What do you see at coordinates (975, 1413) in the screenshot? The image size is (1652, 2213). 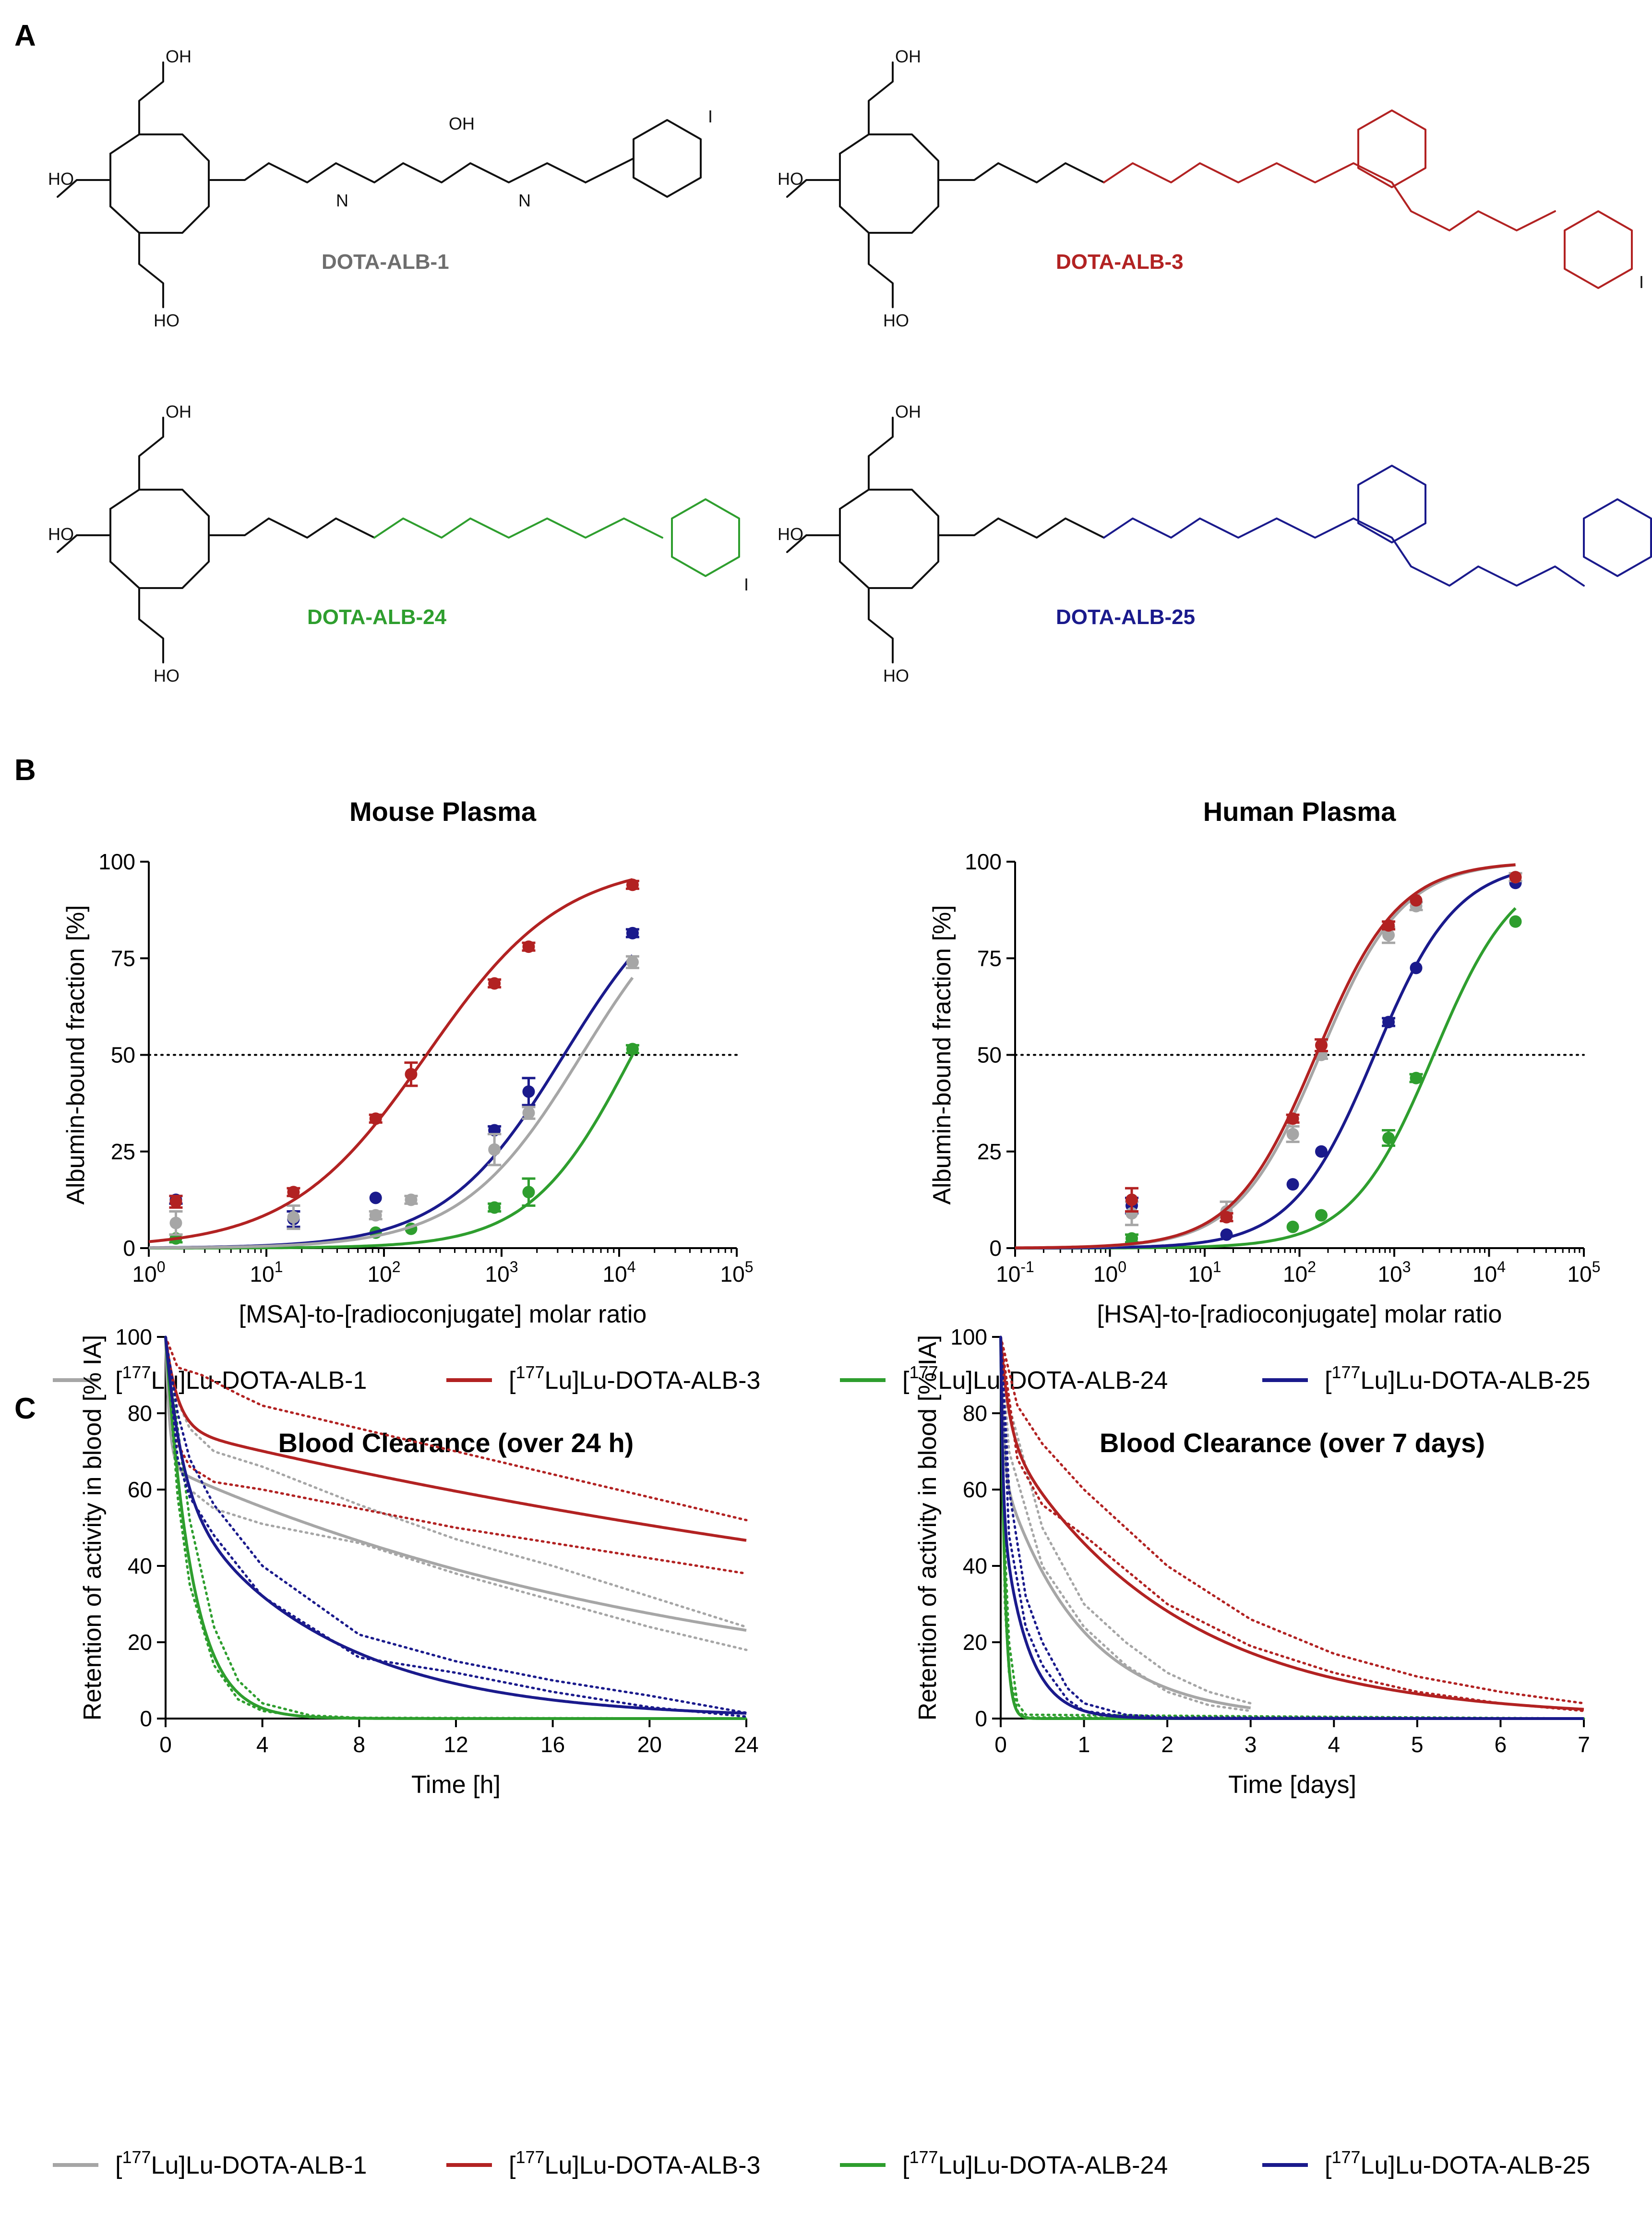 I see `y-tick-label: 80` at bounding box center [975, 1413].